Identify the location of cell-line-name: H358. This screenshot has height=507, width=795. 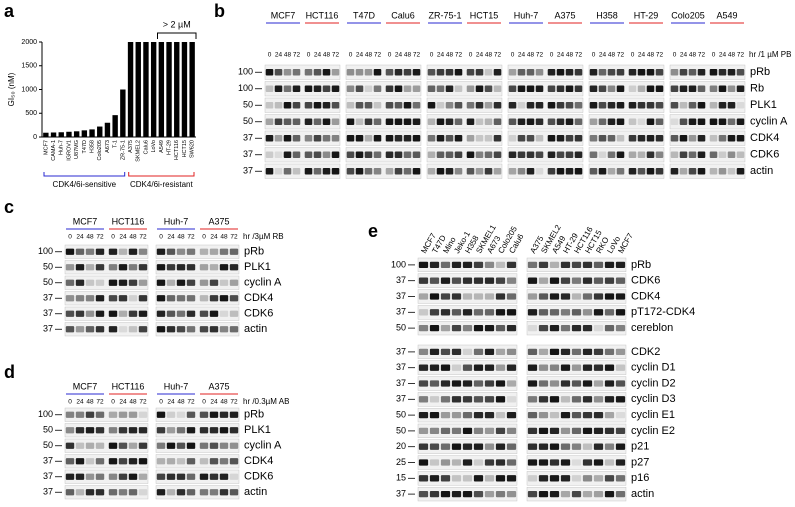
(607, 15).